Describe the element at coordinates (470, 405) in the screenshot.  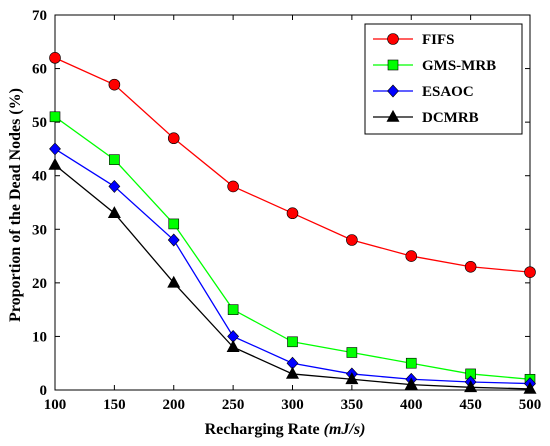
I see `x-tick-label: 450` at that location.